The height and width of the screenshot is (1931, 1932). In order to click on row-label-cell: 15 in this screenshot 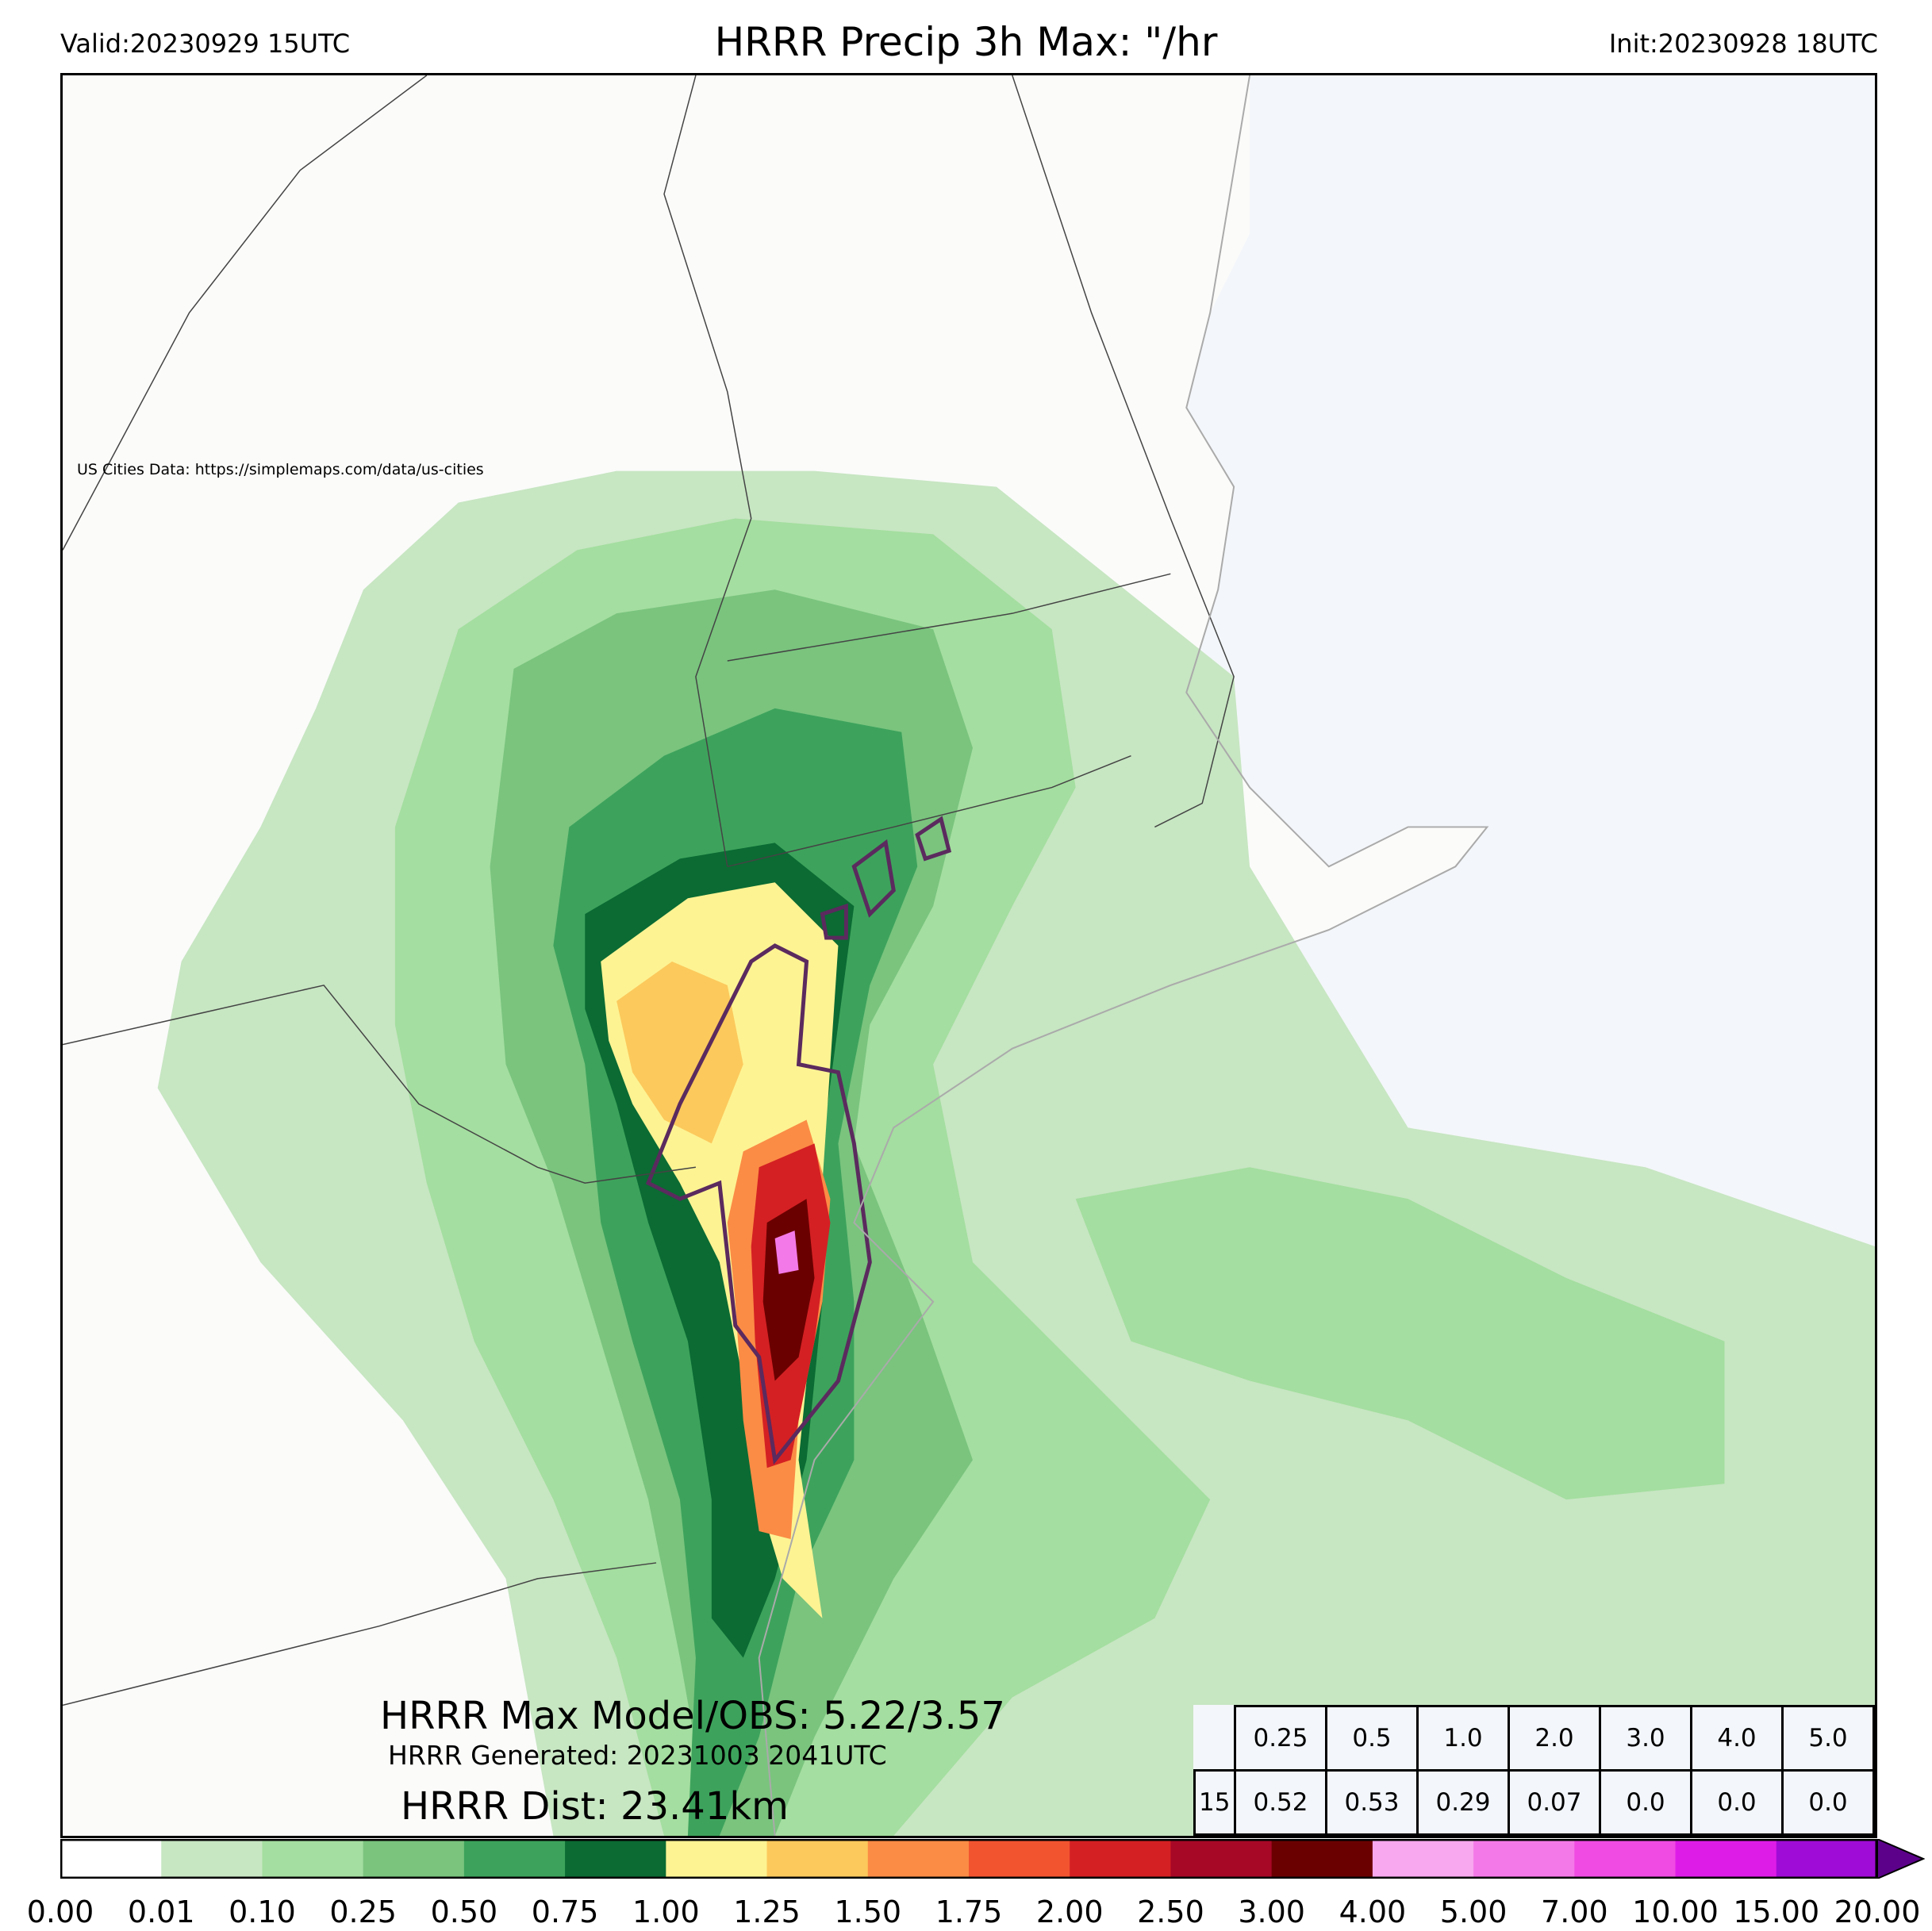, I will do `click(1214, 1803)`.